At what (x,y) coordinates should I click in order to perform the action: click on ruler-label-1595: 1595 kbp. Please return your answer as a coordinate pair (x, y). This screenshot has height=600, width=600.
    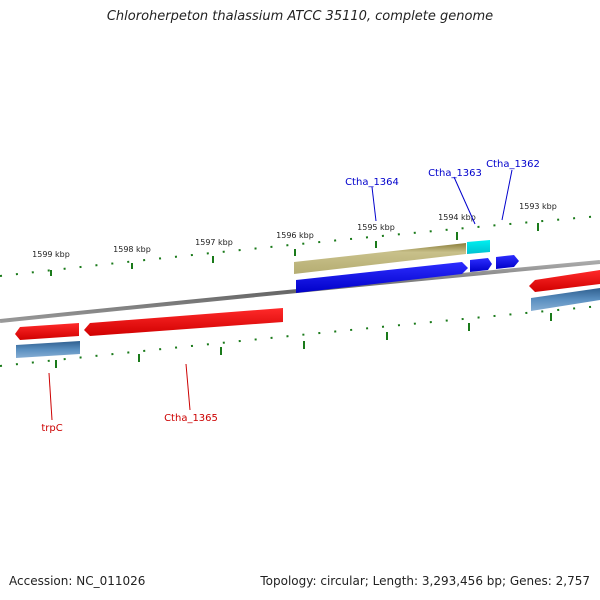
    Looking at the image, I should click on (376, 227).